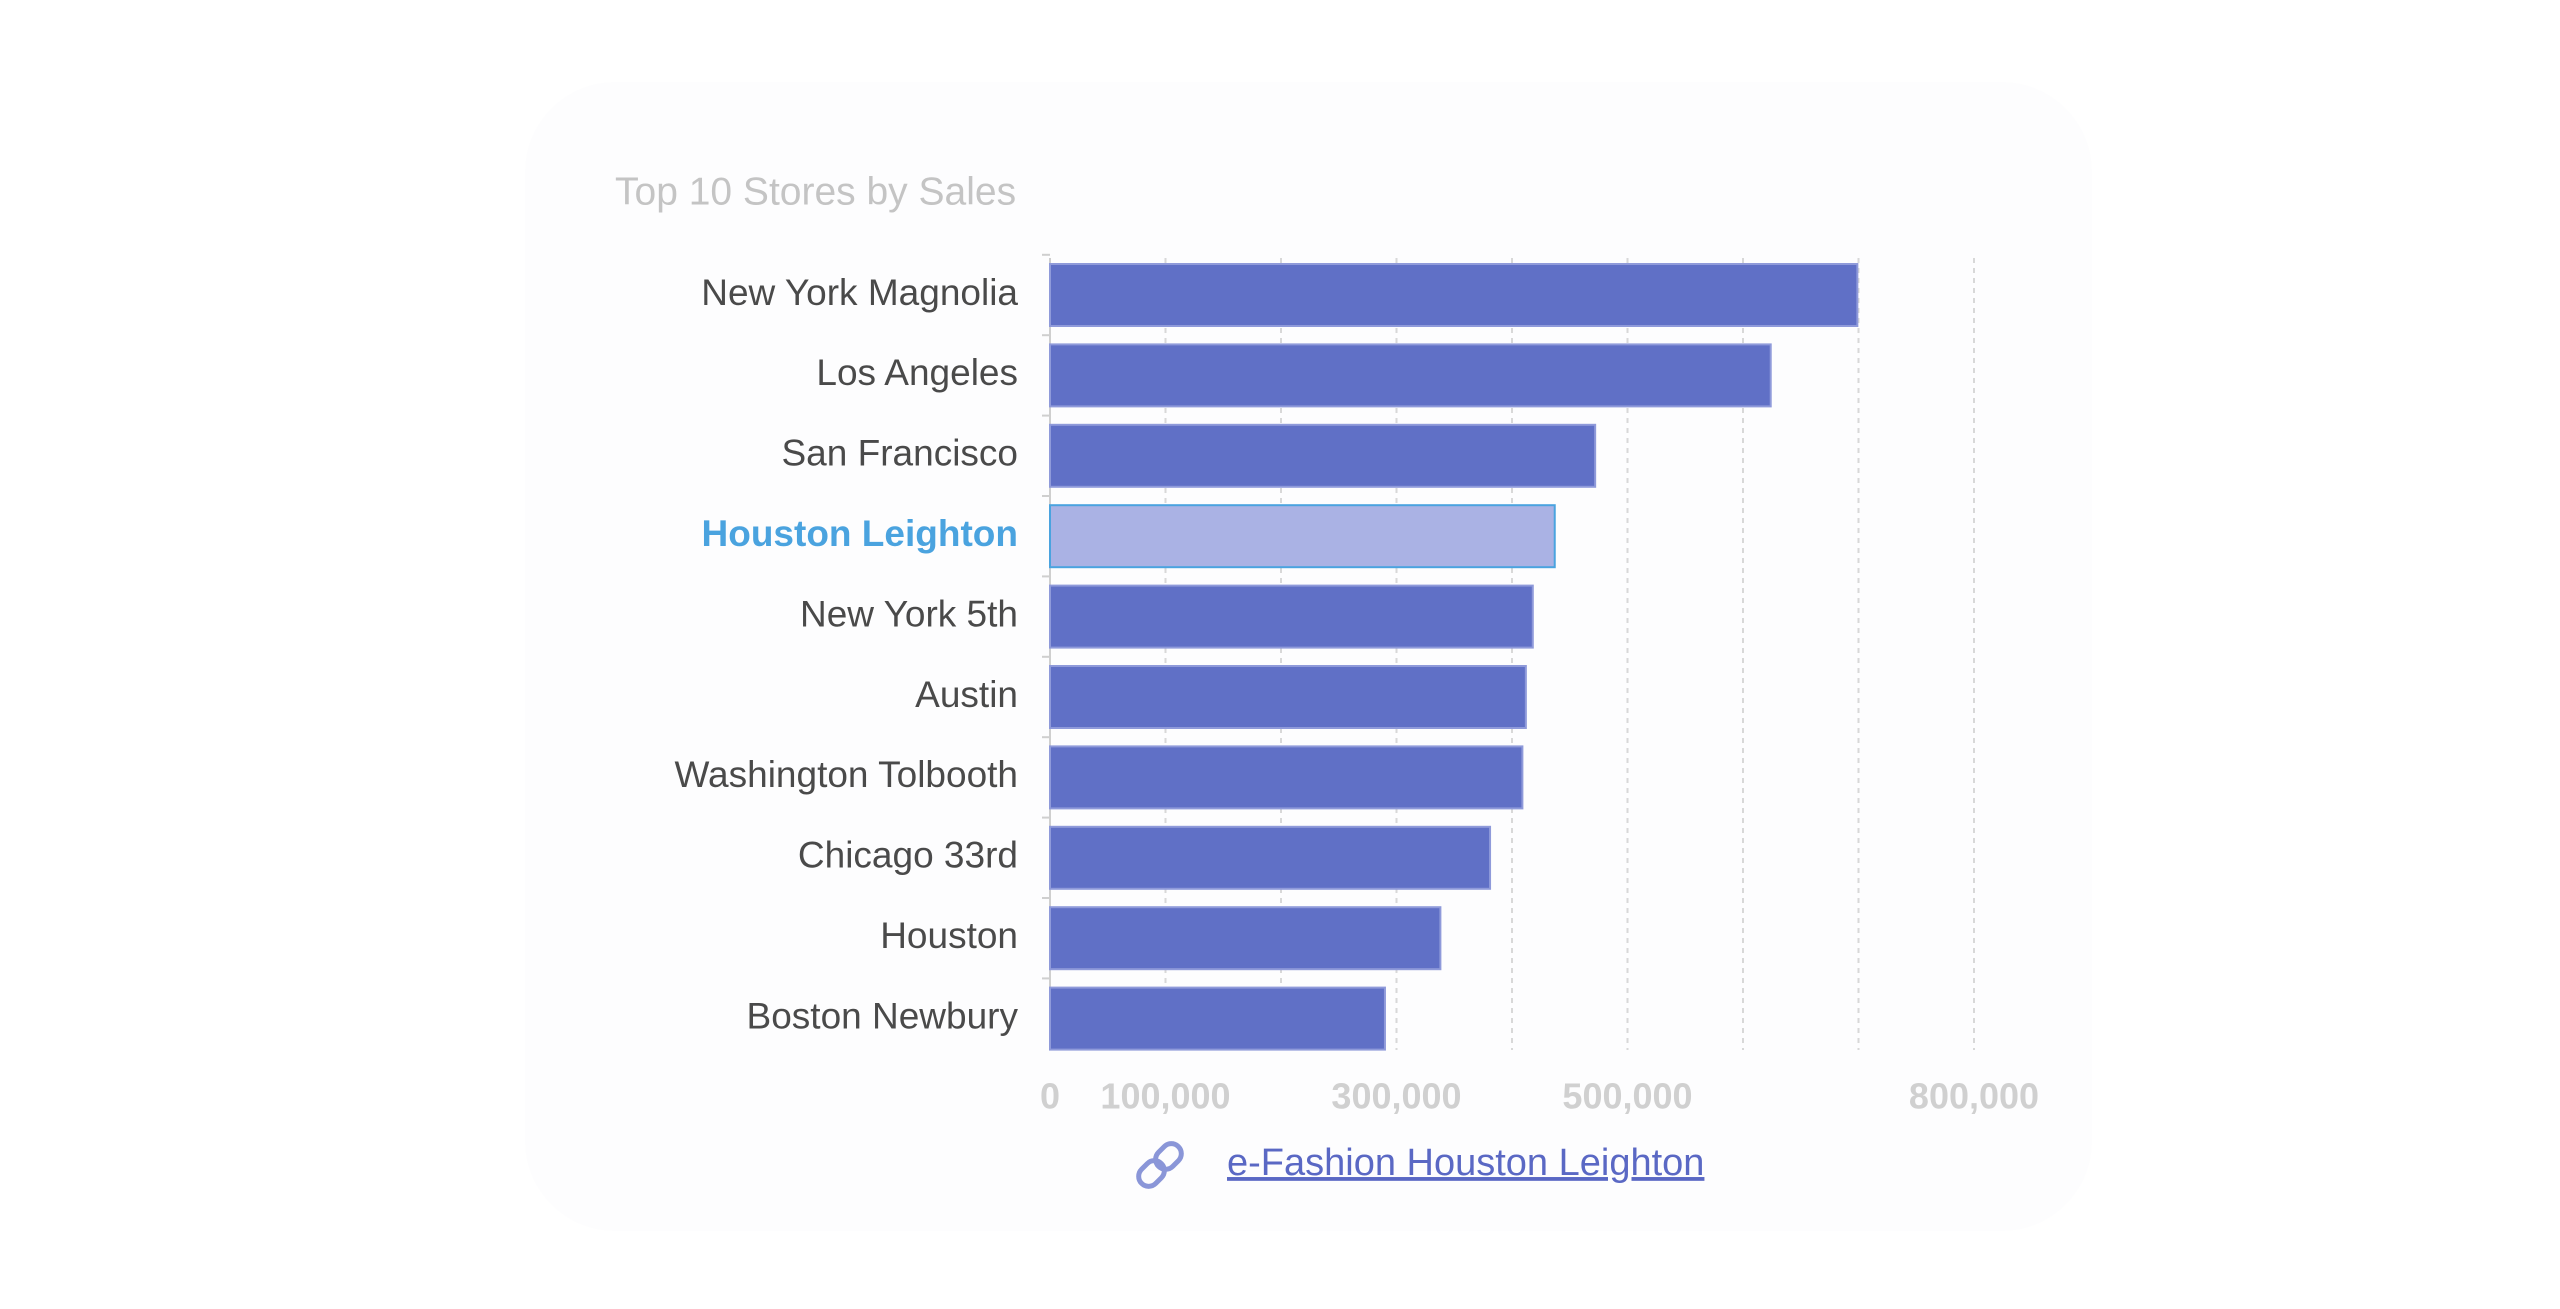  I want to click on x-tick-label: 100,000, so click(1165, 1096).